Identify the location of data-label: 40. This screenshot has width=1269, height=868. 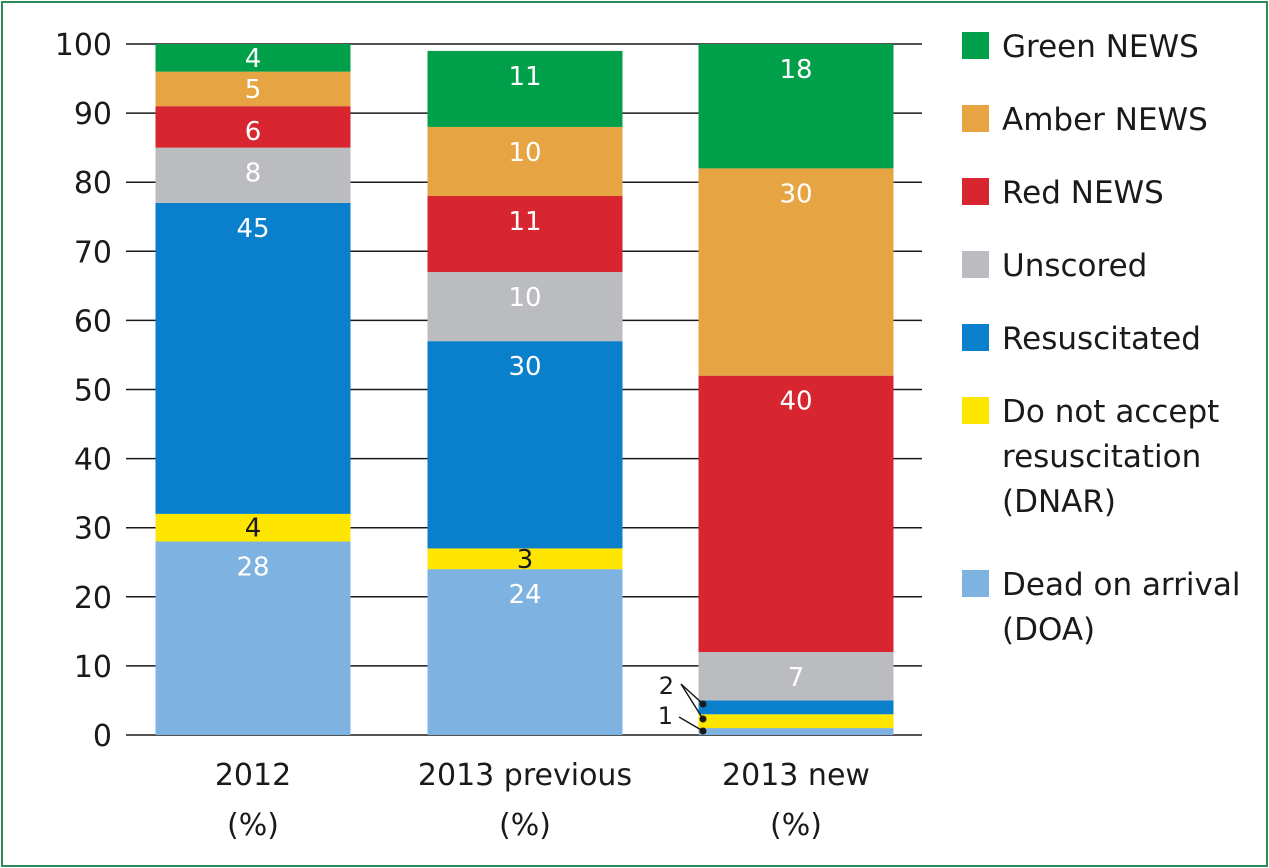
(795, 402).